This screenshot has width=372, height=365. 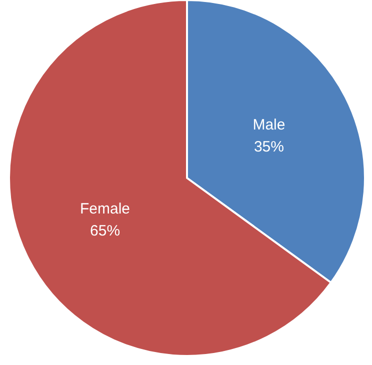 I want to click on data-label: 65%, so click(x=105, y=231).